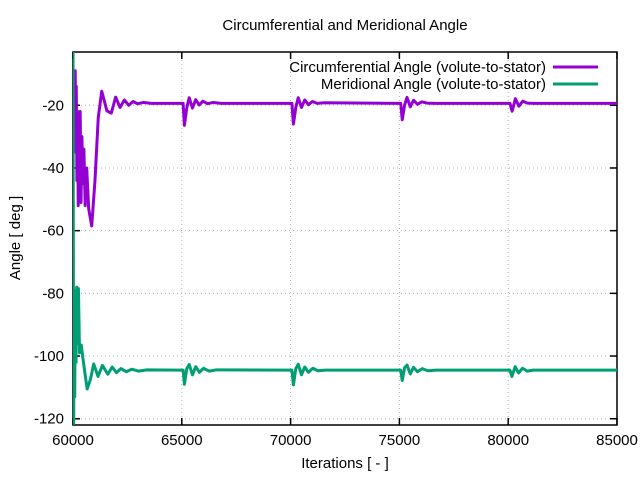  I want to click on x-tick-label: 75000, so click(400, 440).